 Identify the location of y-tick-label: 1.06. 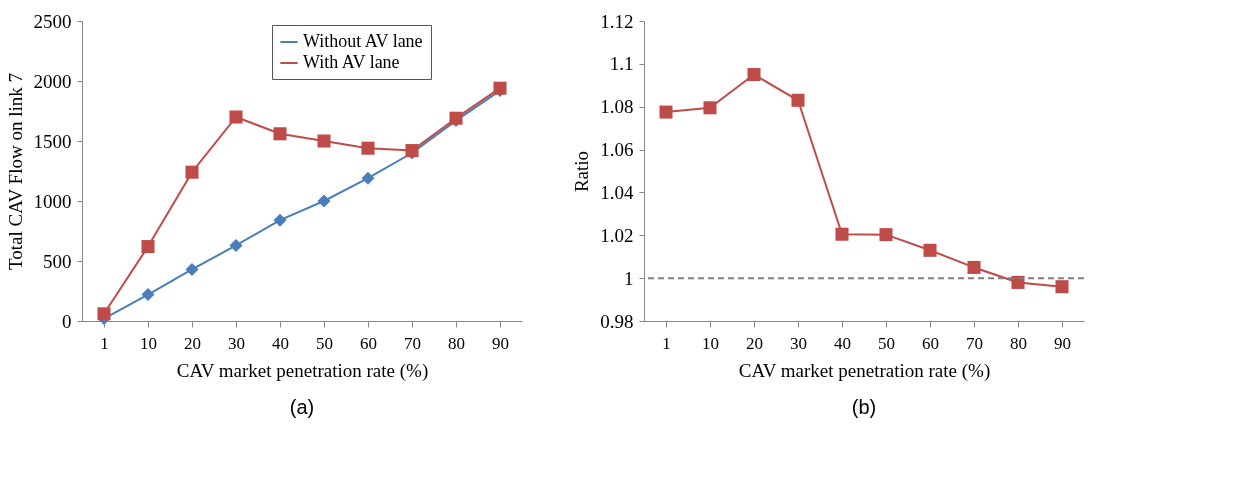
(617, 150).